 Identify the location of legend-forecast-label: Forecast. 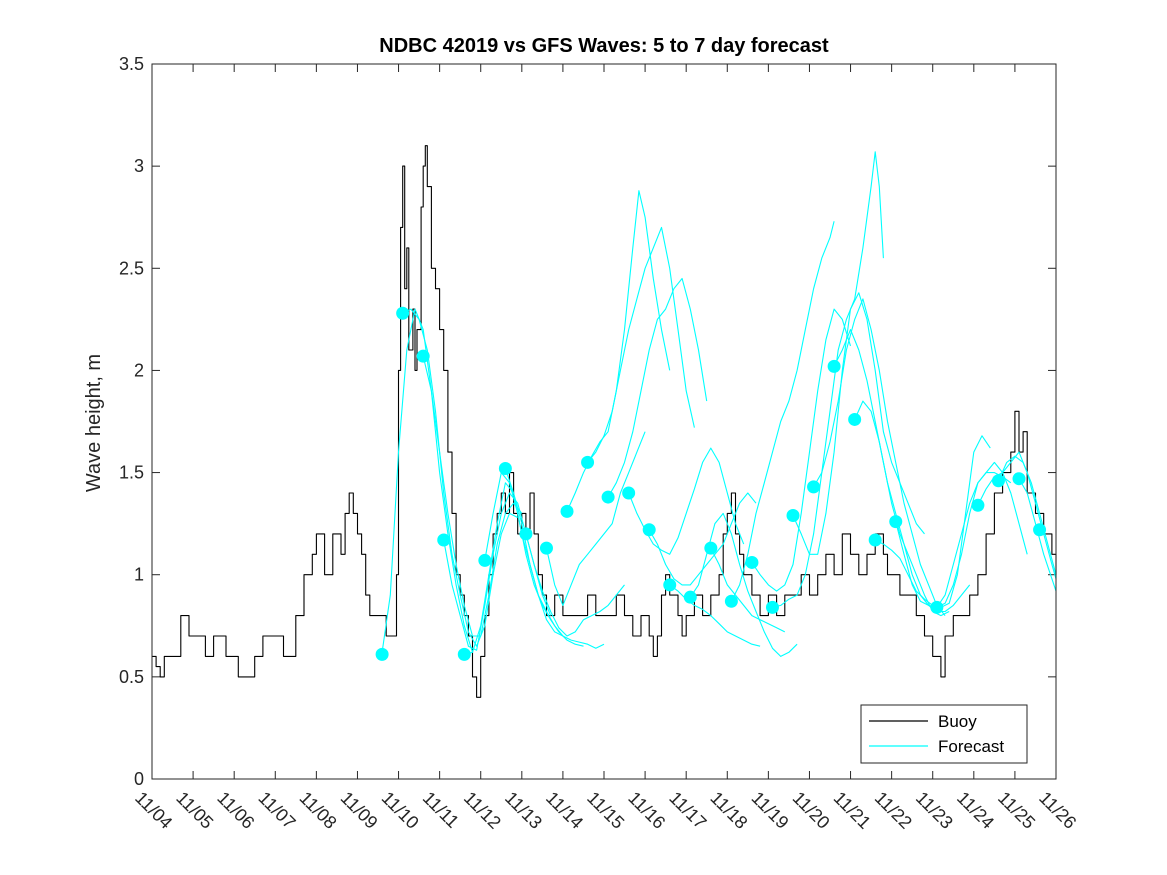
(971, 746).